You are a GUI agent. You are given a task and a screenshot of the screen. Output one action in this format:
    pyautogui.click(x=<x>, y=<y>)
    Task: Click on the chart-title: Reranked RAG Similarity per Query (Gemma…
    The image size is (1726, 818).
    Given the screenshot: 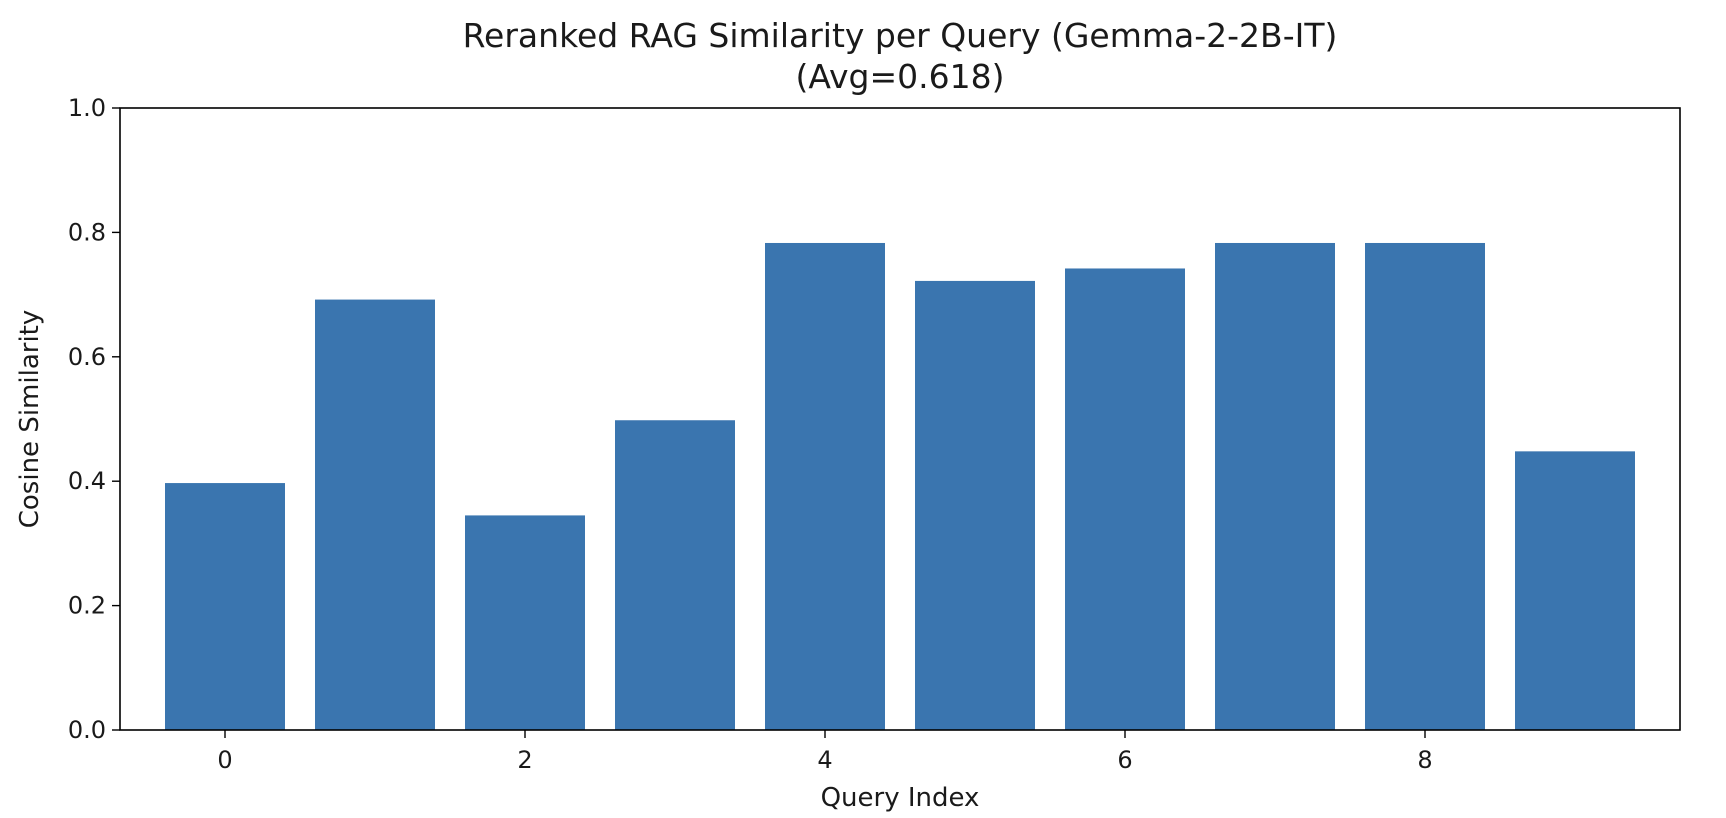 What is the action you would take?
    pyautogui.click(x=900, y=35)
    